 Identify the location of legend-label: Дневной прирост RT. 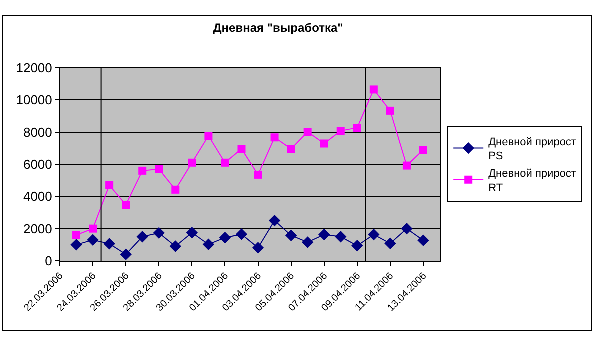
(532, 181).